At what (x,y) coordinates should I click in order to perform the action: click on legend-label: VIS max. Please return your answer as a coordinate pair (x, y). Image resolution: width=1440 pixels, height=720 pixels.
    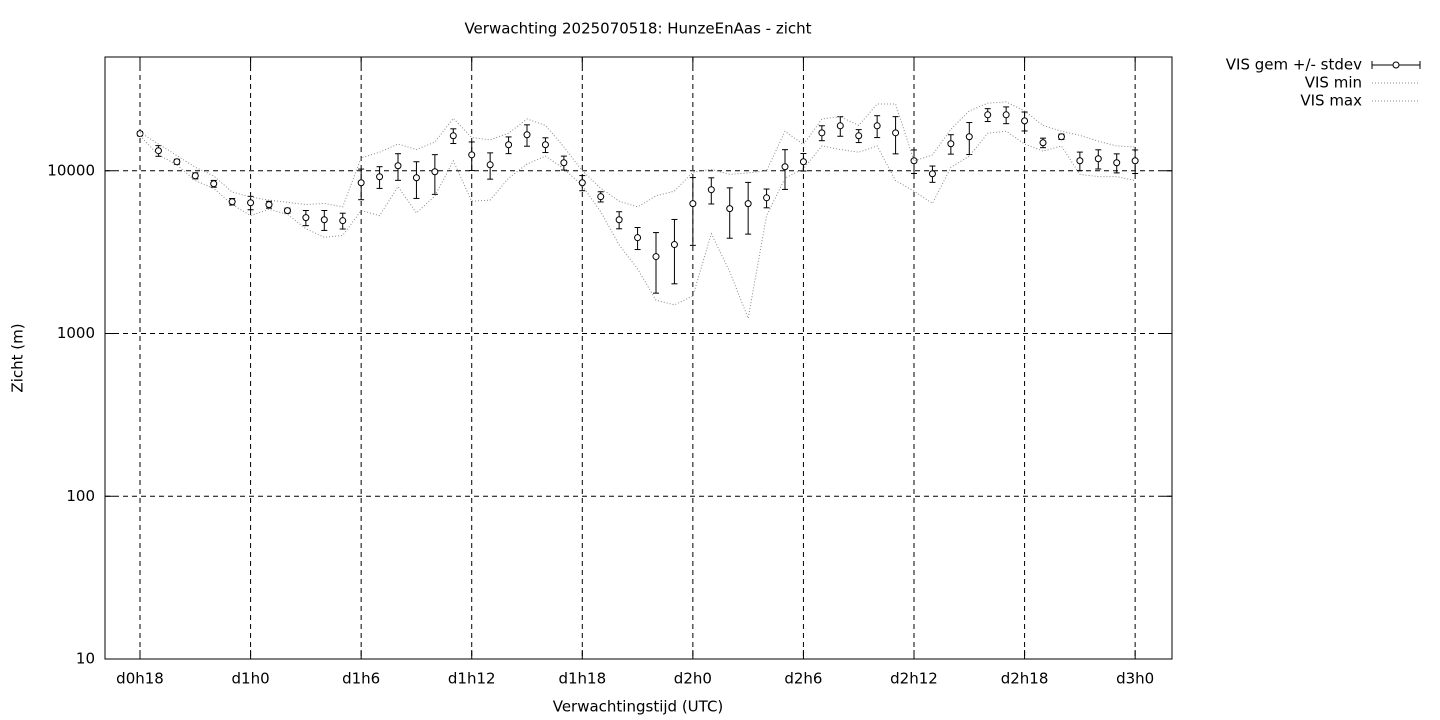
    Looking at the image, I should click on (1331, 101).